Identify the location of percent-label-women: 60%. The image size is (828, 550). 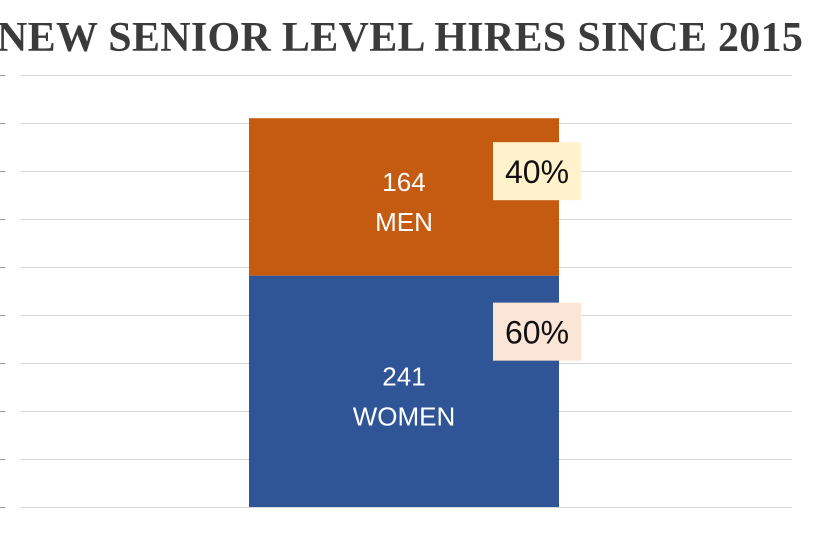
(537, 333).